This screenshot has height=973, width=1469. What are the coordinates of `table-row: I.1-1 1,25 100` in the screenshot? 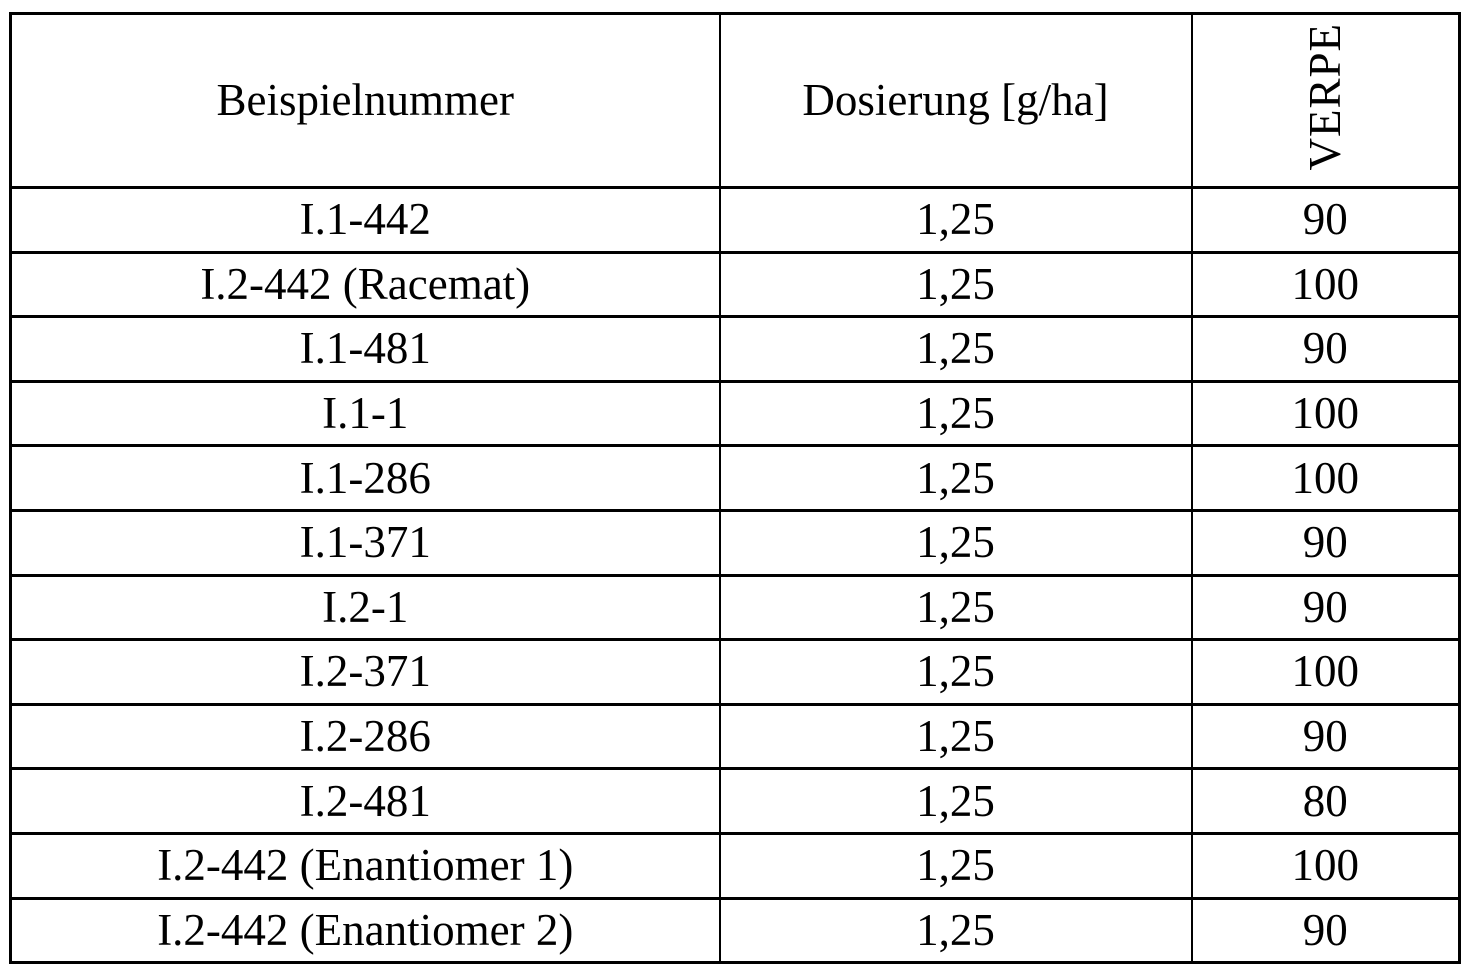 It's located at (735, 413).